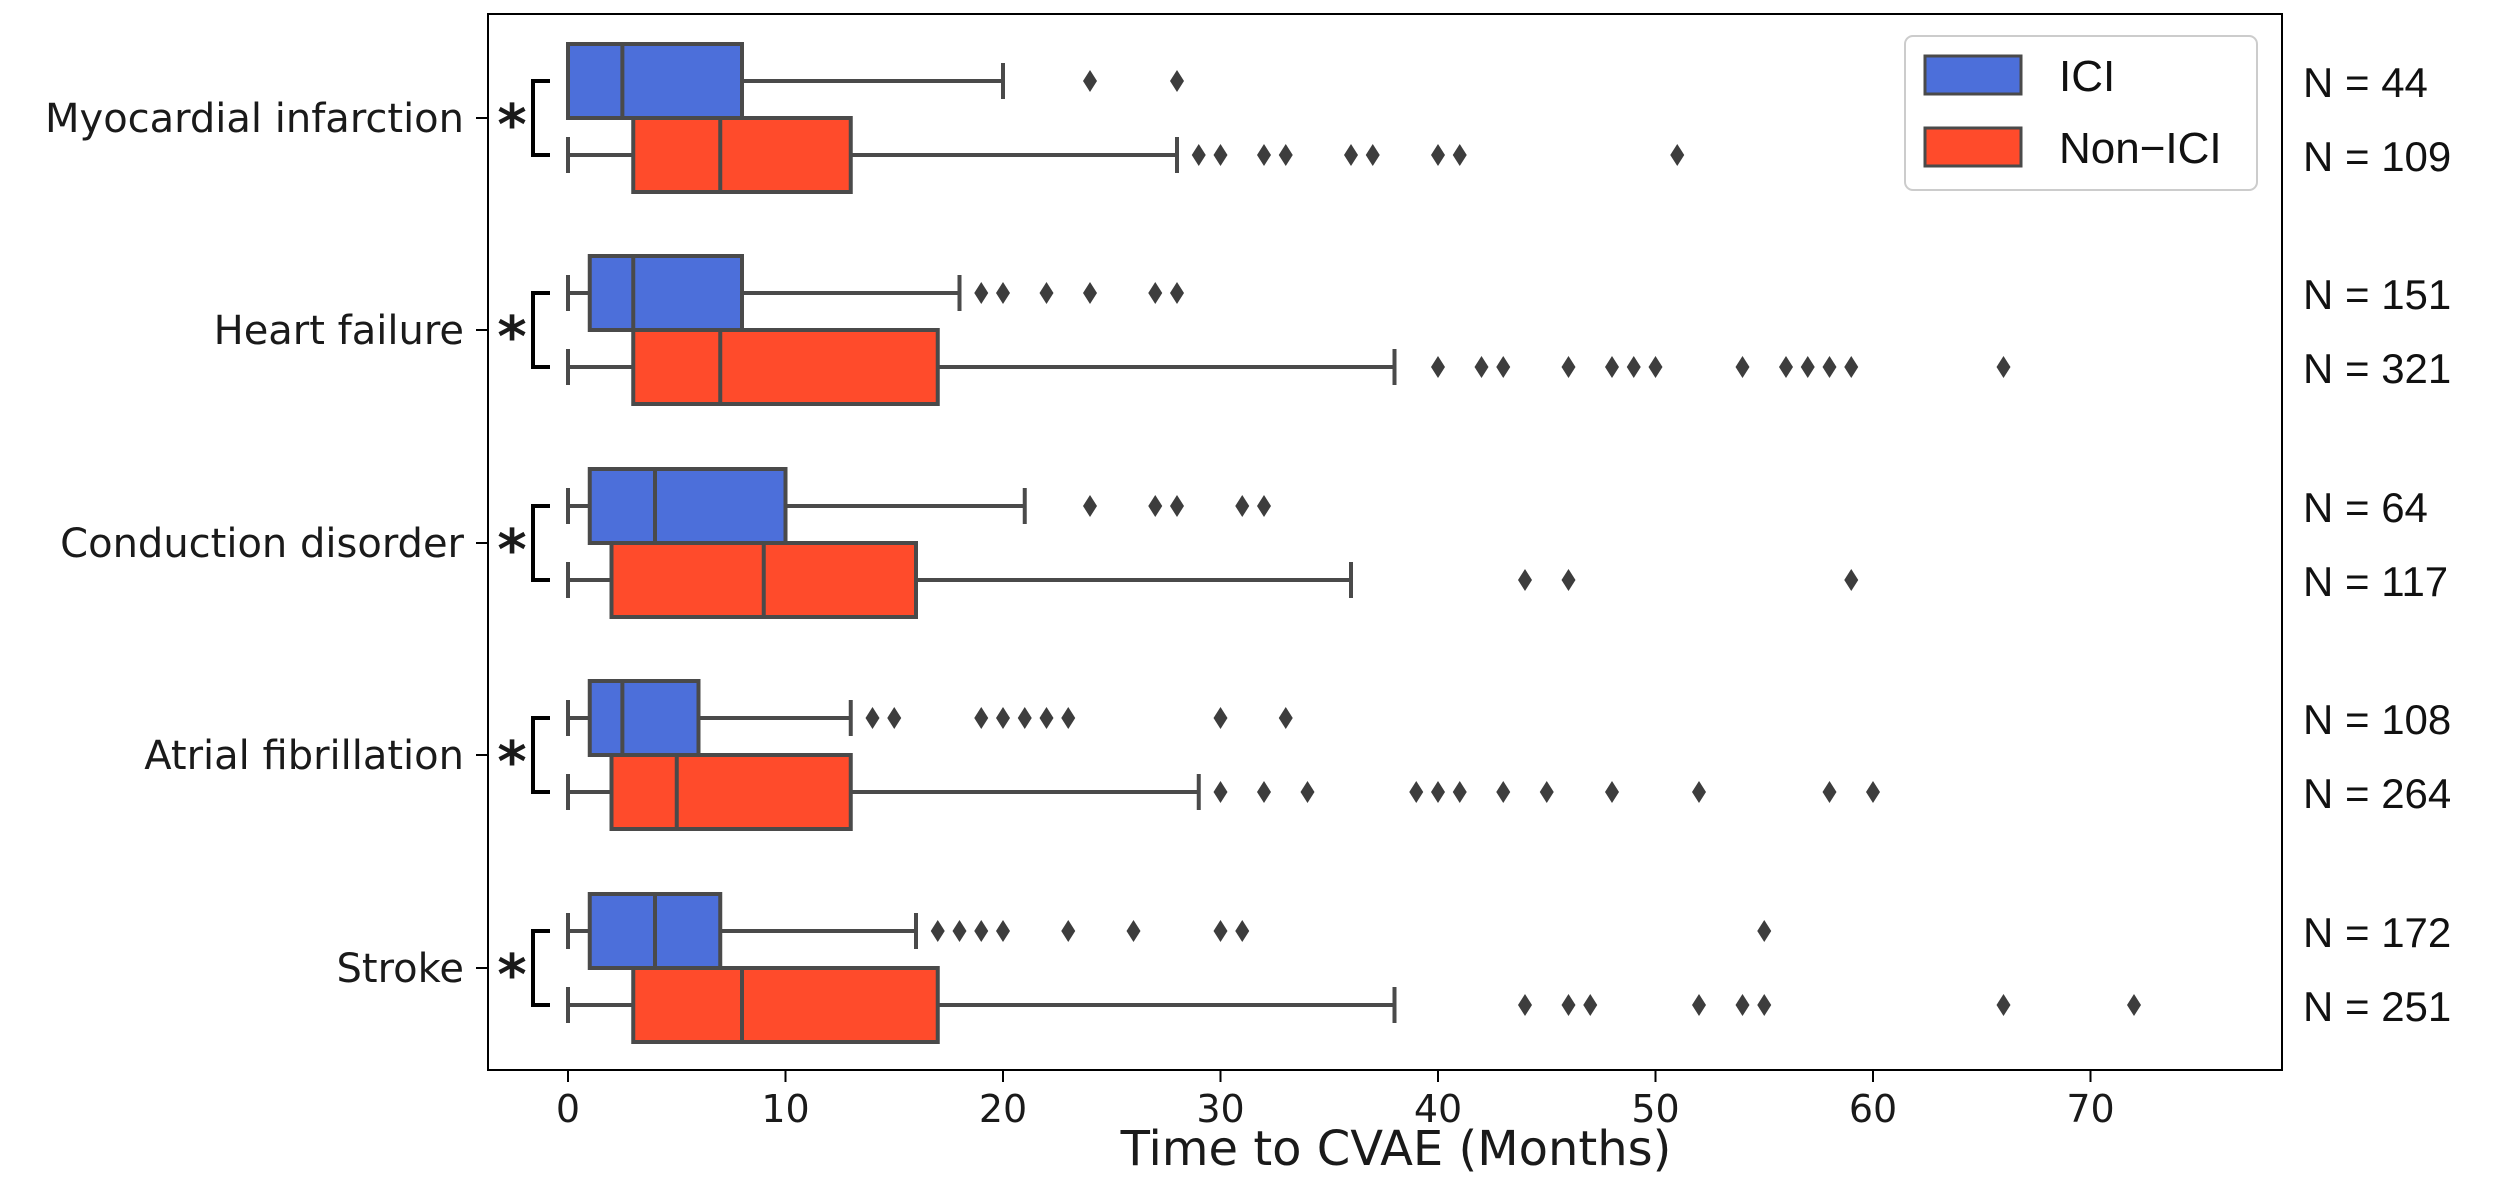 The height and width of the screenshot is (1183, 2496). I want to click on sample-size-label: N = 64, so click(2365, 507).